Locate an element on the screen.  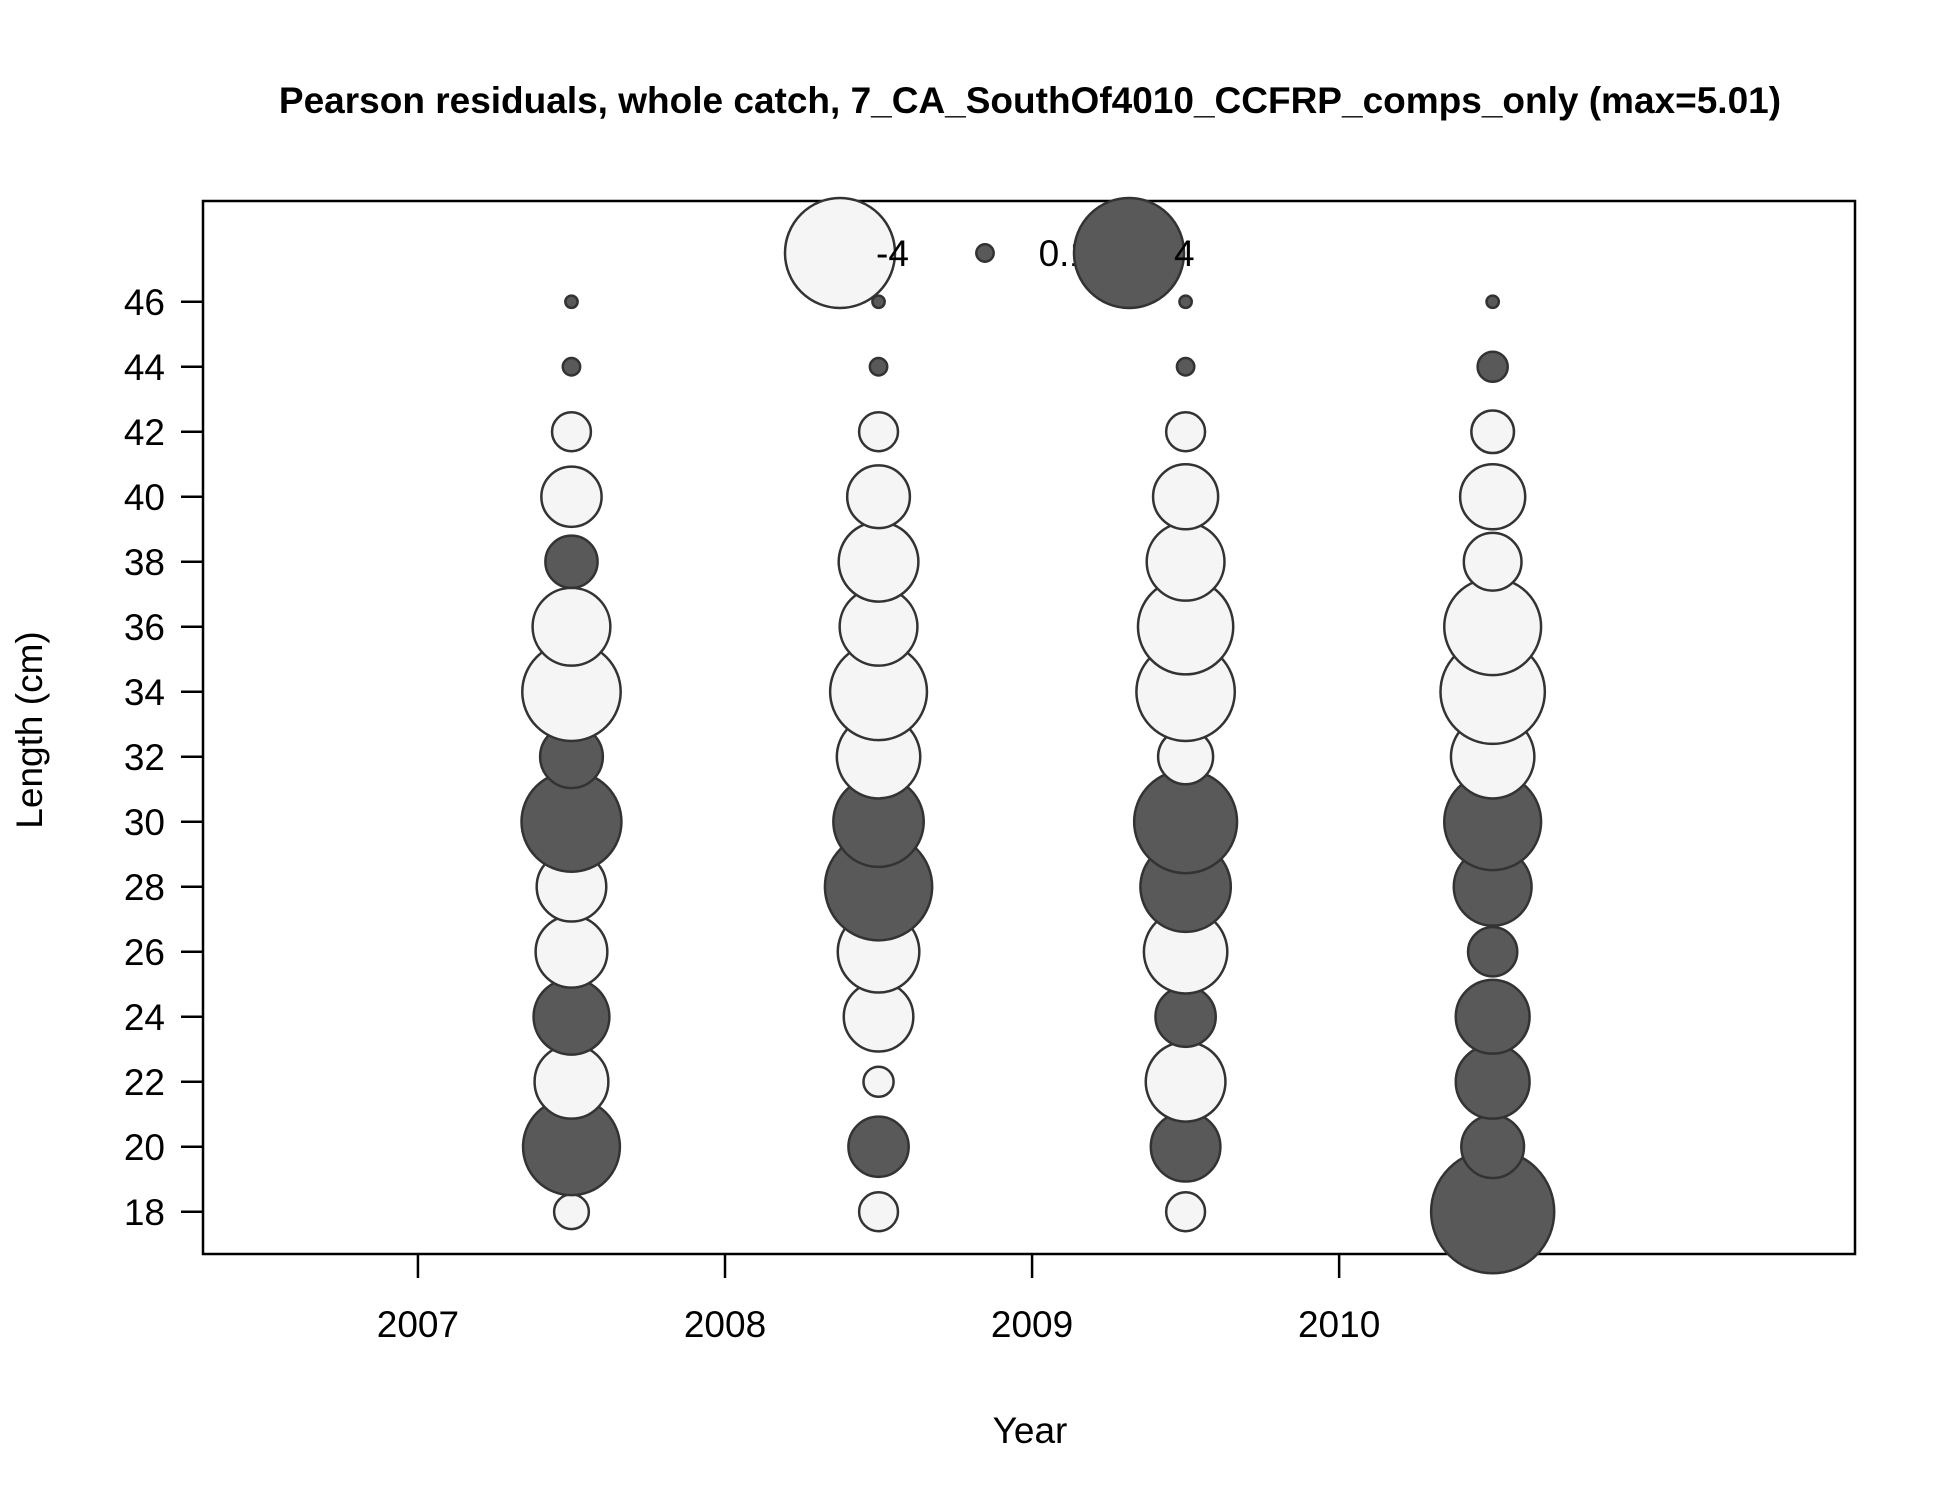
y-tick-label: 32 is located at coordinates (144, 757).